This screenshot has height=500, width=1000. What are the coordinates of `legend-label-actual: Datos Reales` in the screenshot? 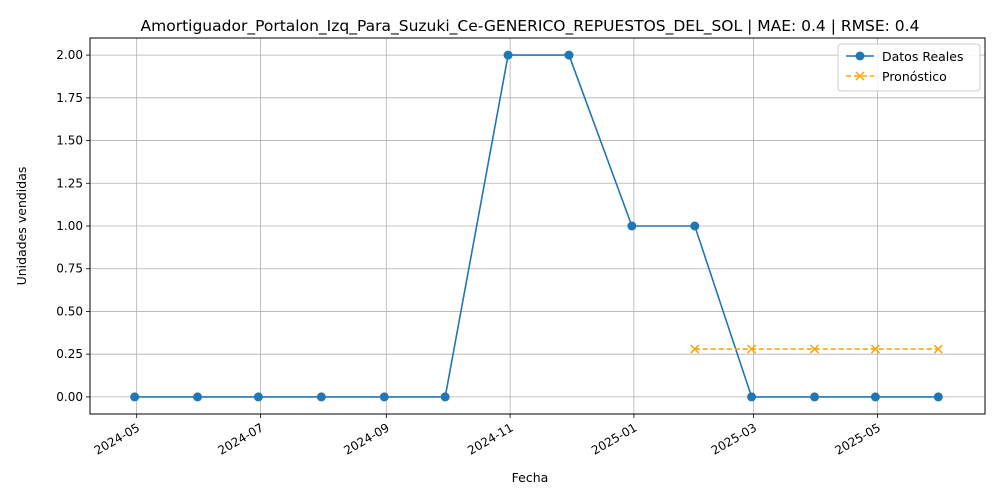 It's located at (922, 56).